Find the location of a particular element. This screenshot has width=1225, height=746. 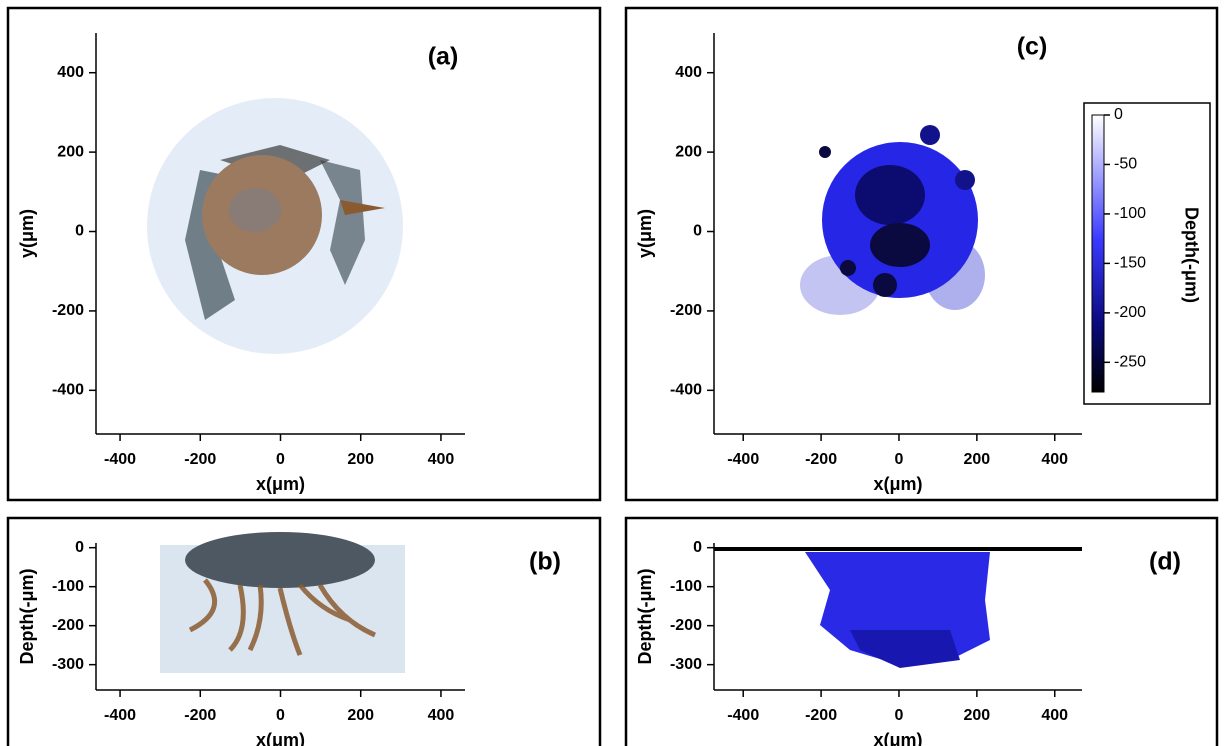

colorbar-tick-label: -150 is located at coordinates (1130, 263).